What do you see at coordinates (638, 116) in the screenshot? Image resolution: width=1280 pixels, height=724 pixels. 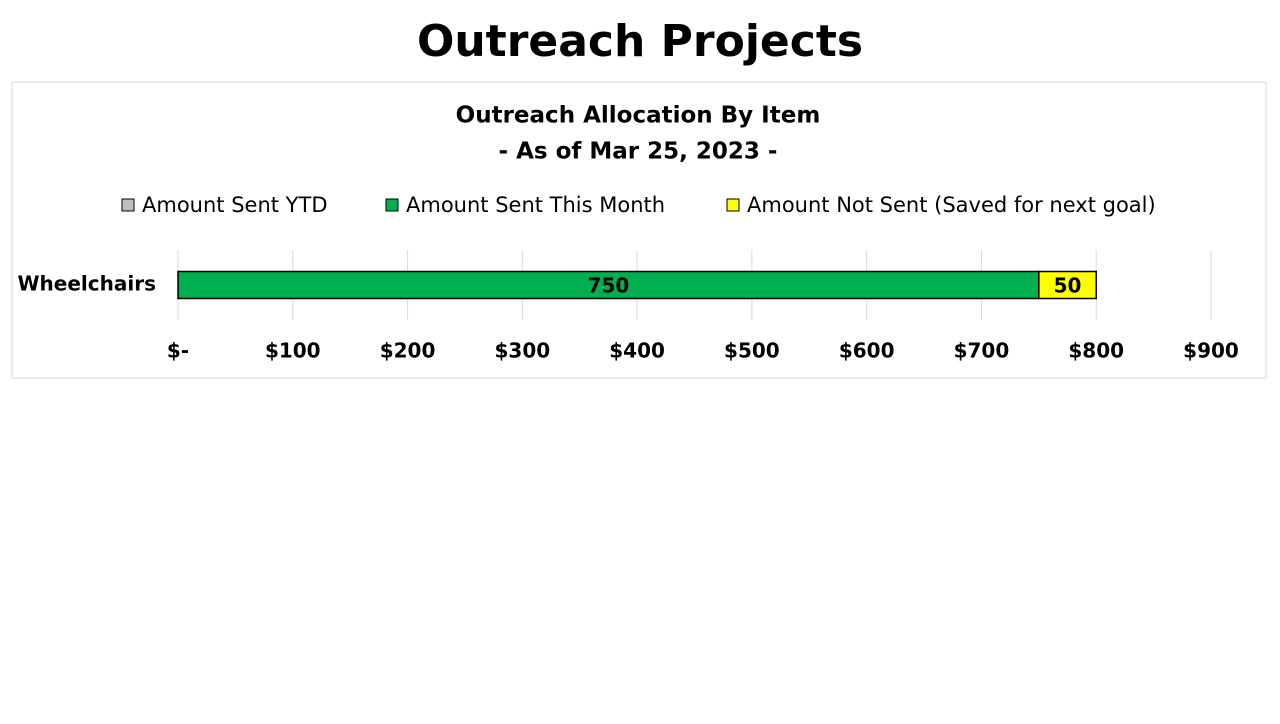 I see `chart-title: Outreach Allocation By Item` at bounding box center [638, 116].